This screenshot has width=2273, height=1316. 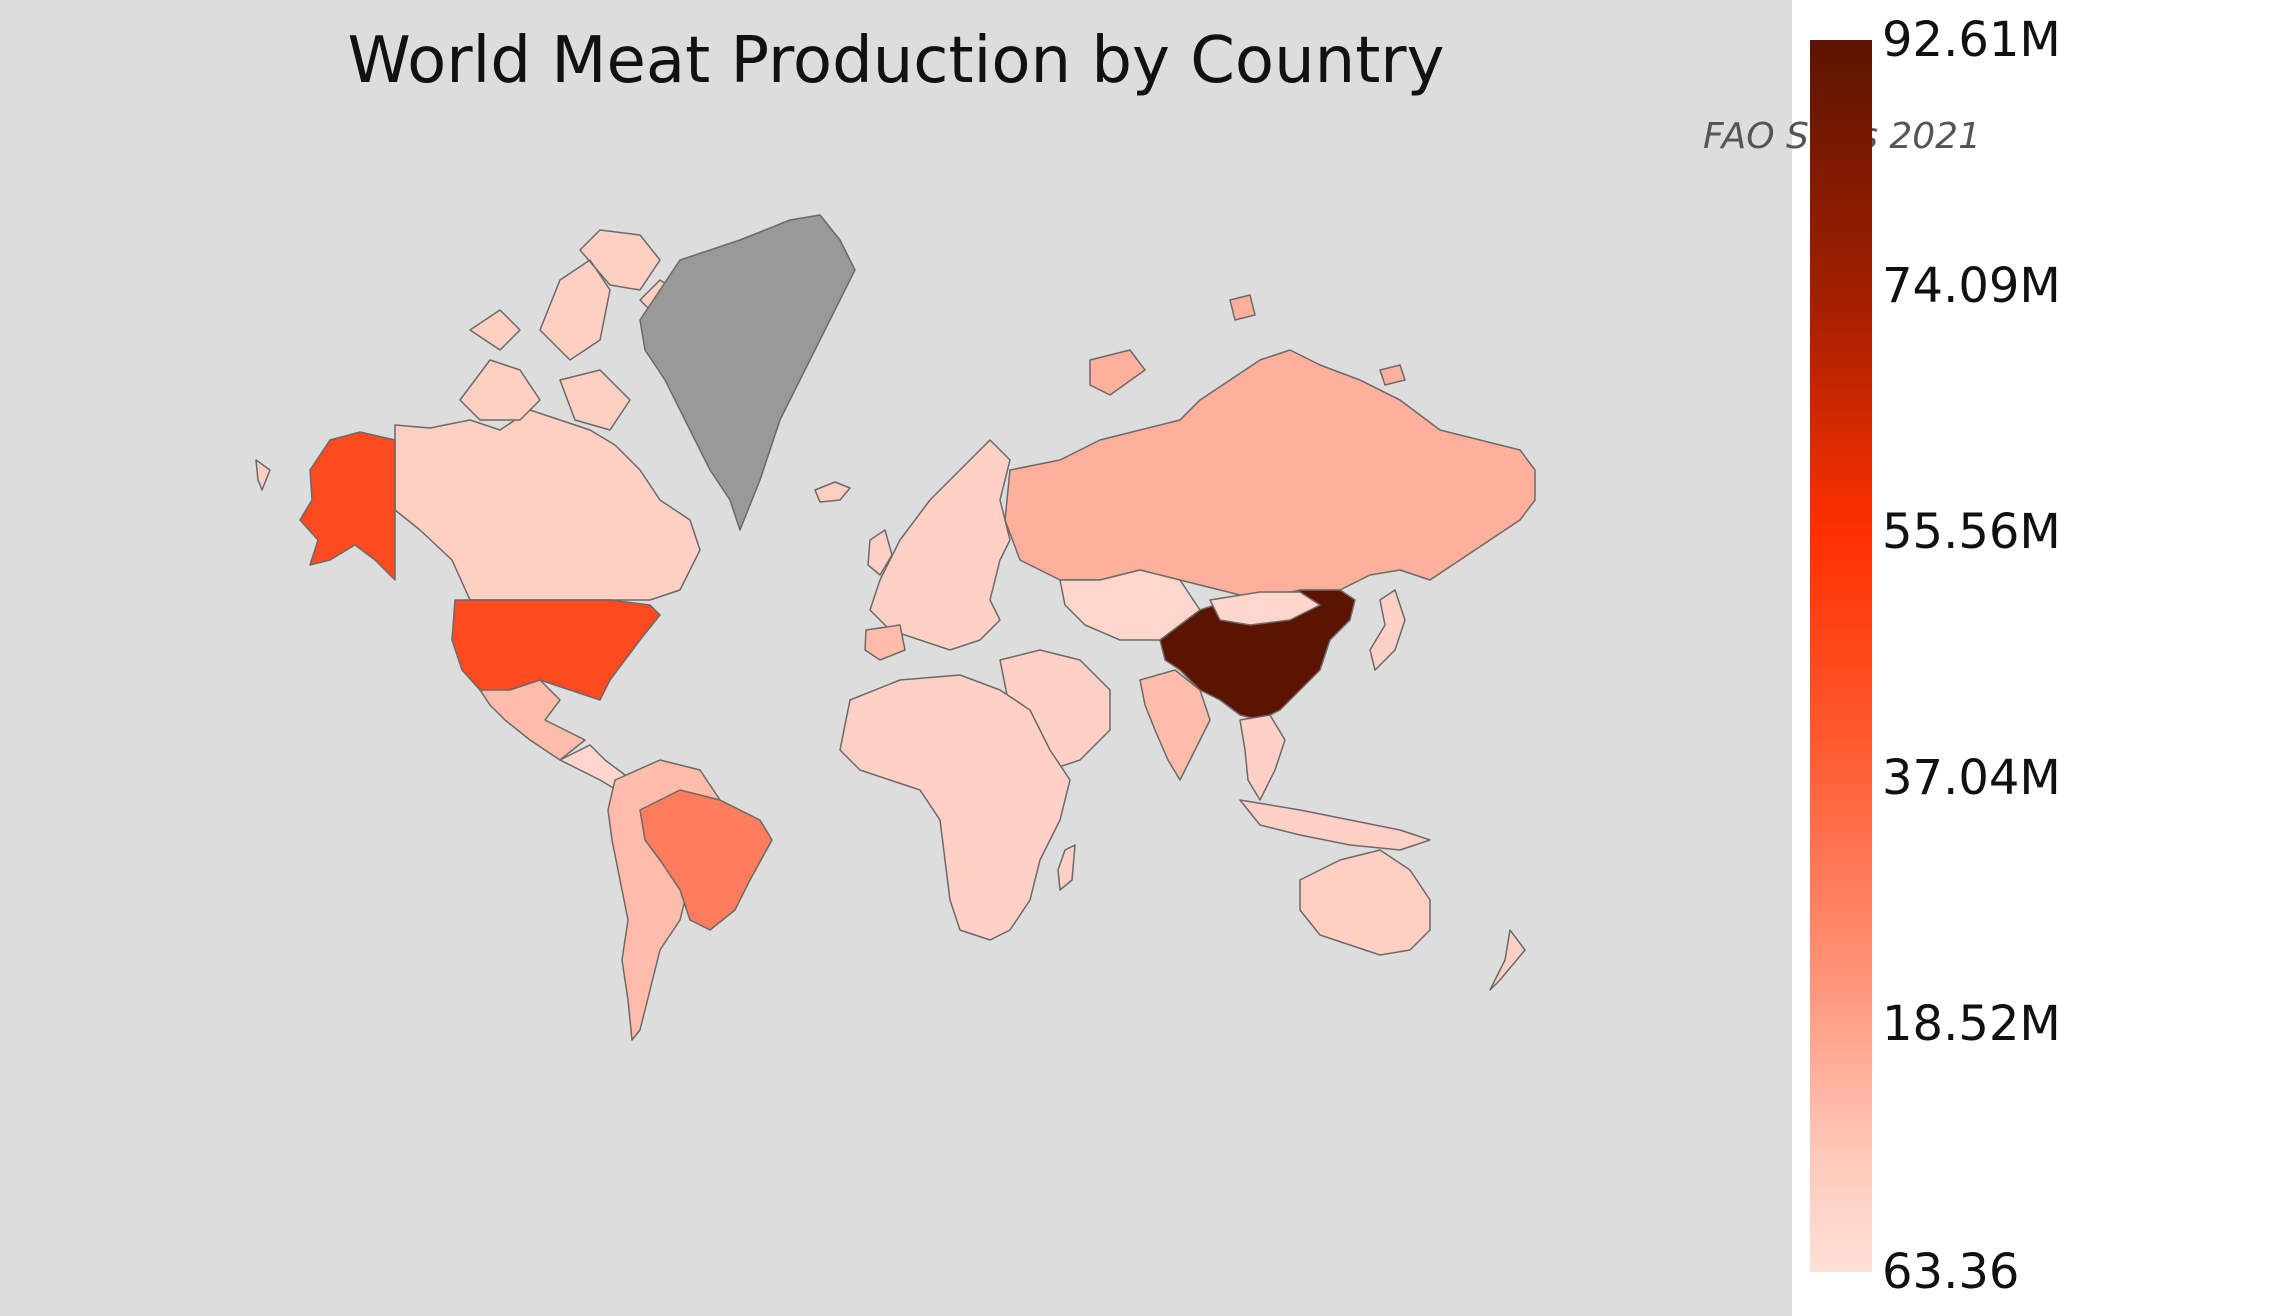 I want to click on region-canada-islands, so click(x=575, y=330).